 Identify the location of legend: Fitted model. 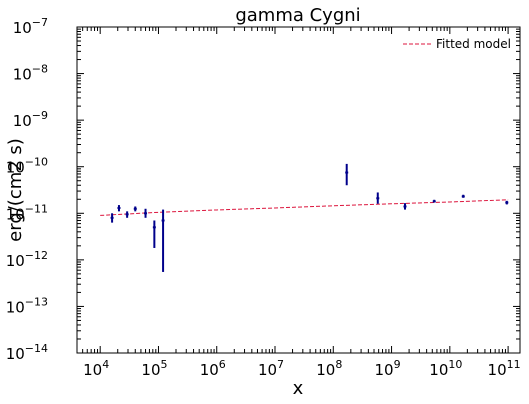
(457, 44).